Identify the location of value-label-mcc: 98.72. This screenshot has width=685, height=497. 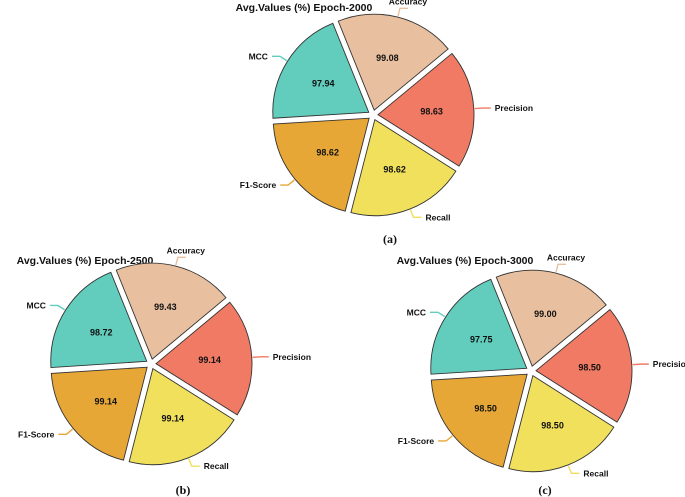
(101, 333).